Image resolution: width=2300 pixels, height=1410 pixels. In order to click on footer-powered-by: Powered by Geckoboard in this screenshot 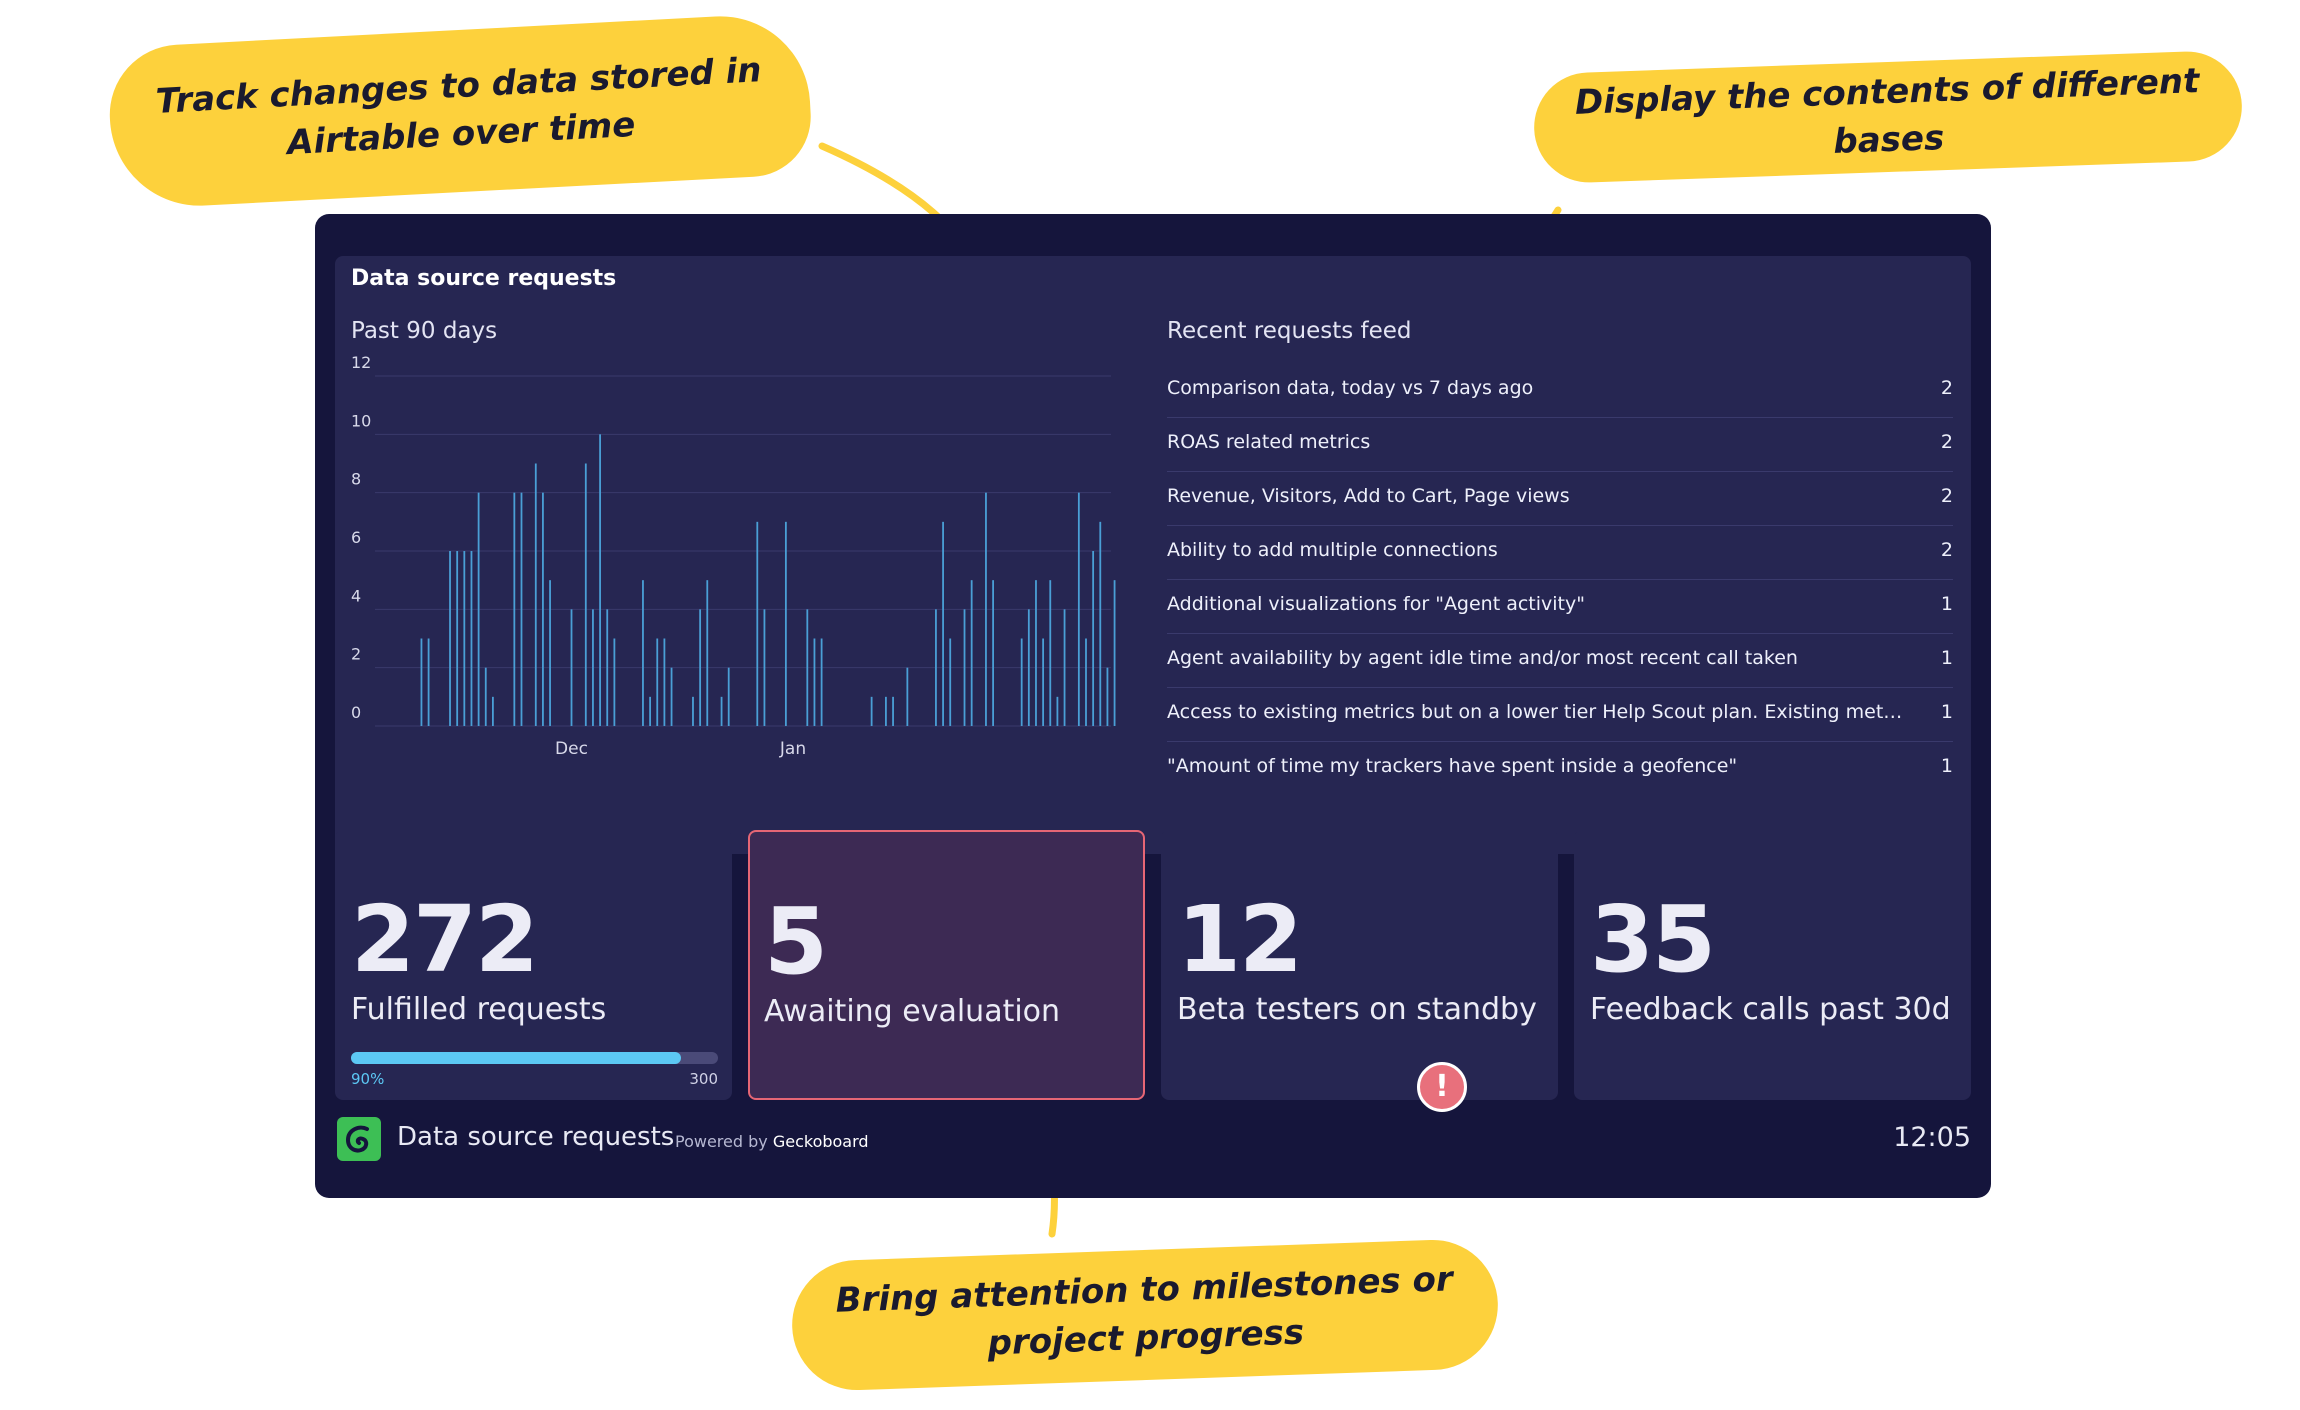, I will do `click(772, 1141)`.